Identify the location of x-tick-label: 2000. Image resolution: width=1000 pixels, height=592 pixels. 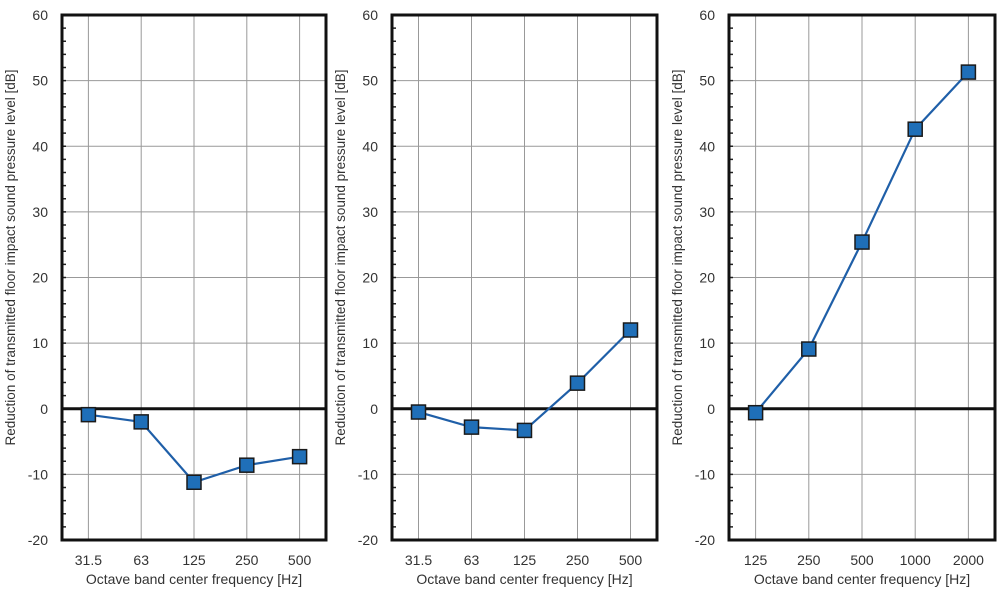
(968, 560).